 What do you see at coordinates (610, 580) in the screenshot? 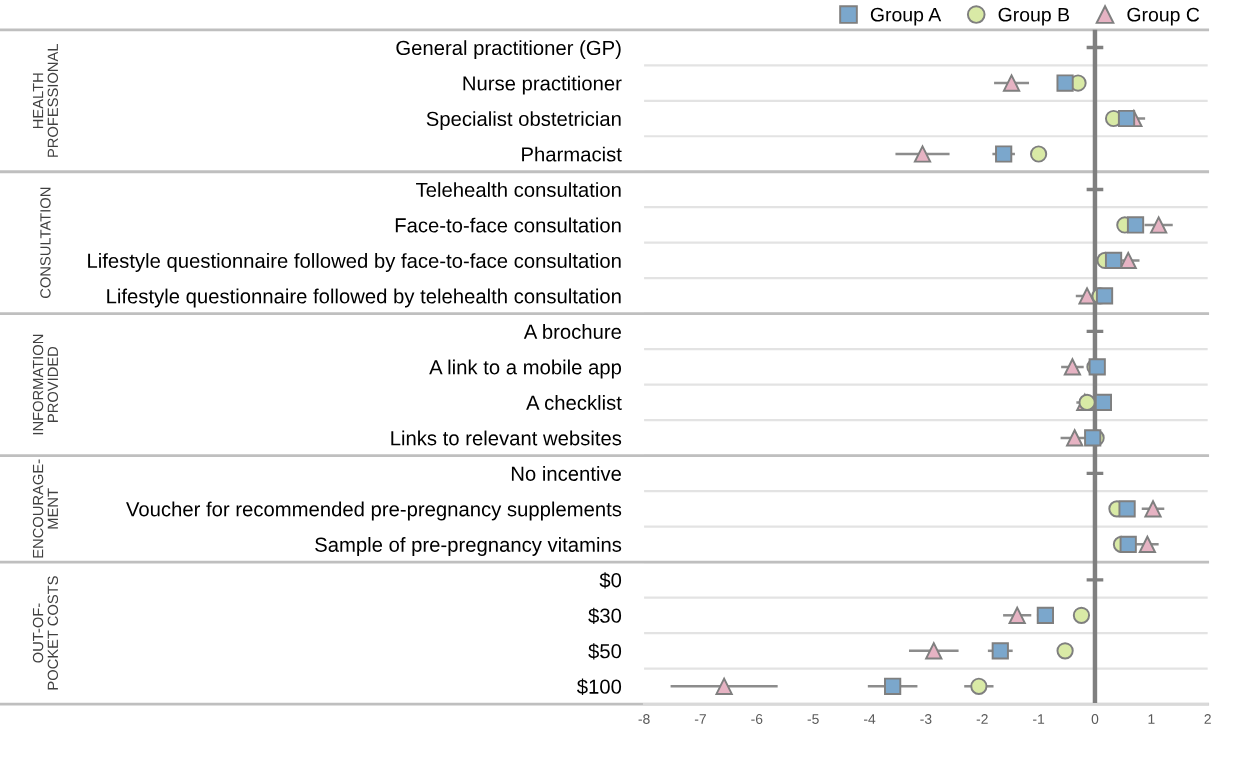
I see `y-tick-label: $0` at bounding box center [610, 580].